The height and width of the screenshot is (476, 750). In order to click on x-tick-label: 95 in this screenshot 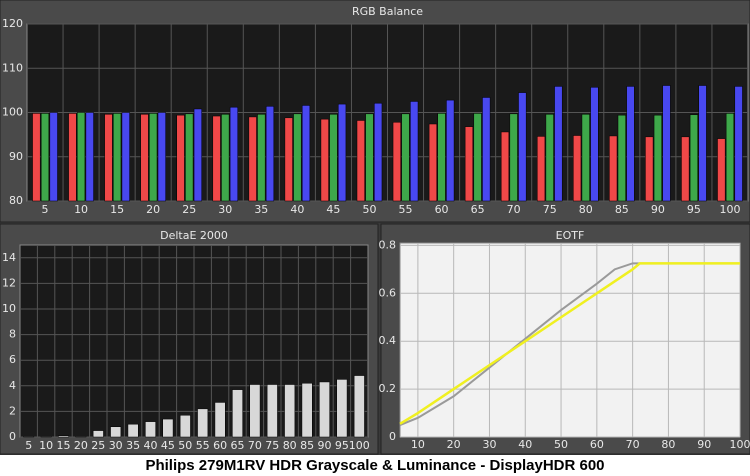, I will do `click(694, 209)`.